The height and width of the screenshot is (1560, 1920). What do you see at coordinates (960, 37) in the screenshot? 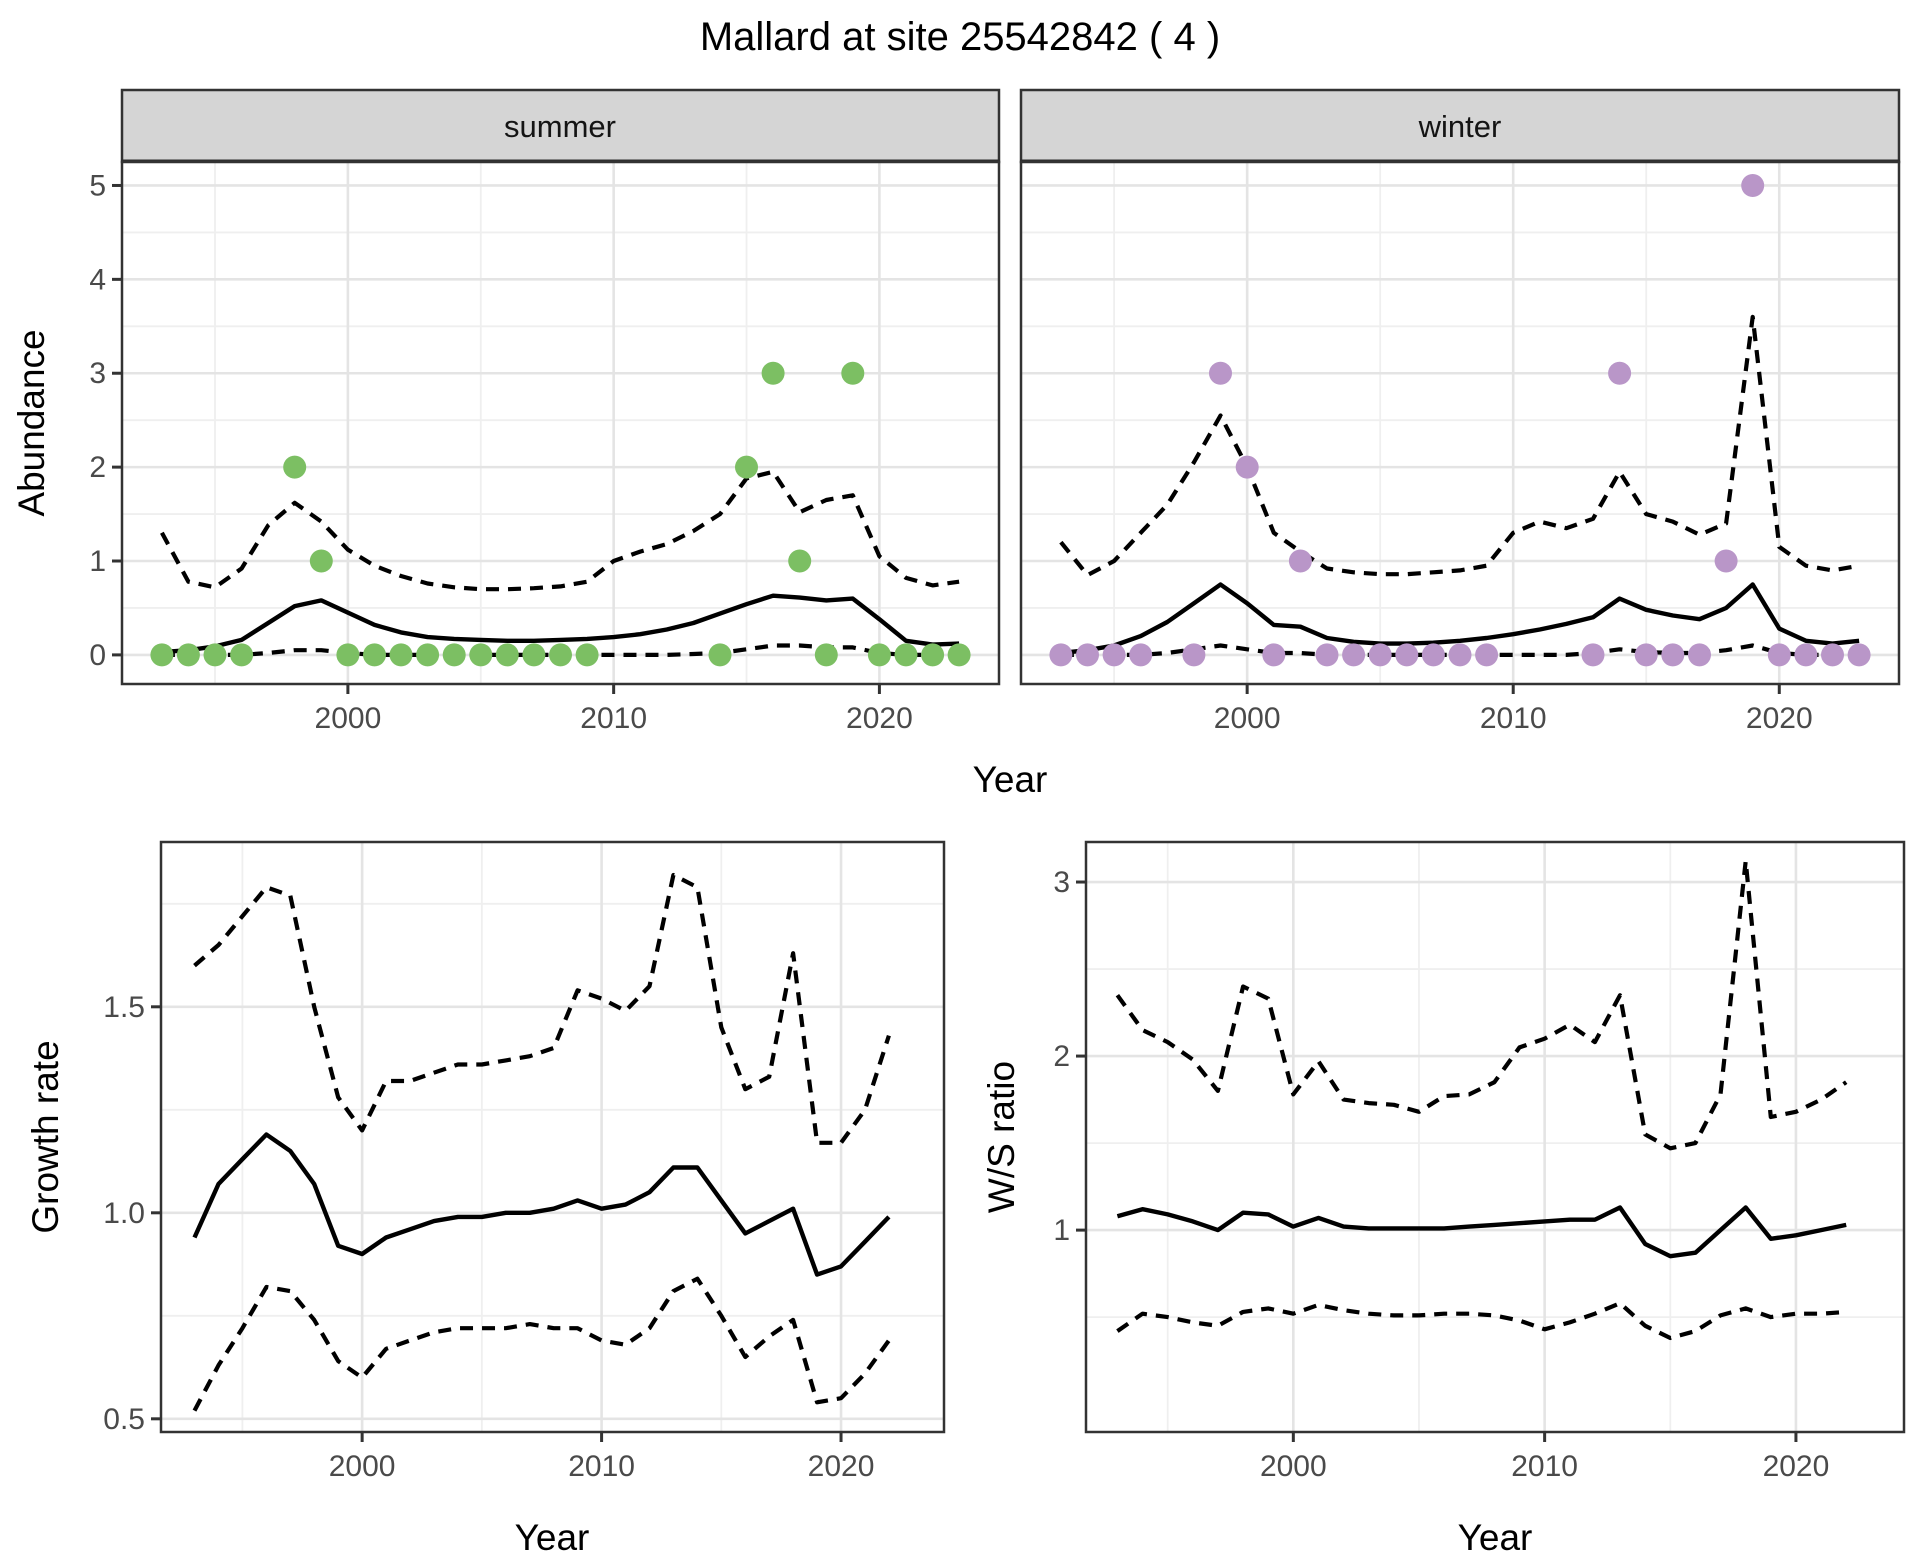
I see `plot-title: Mallard at site 25542842 ( 4 )` at bounding box center [960, 37].